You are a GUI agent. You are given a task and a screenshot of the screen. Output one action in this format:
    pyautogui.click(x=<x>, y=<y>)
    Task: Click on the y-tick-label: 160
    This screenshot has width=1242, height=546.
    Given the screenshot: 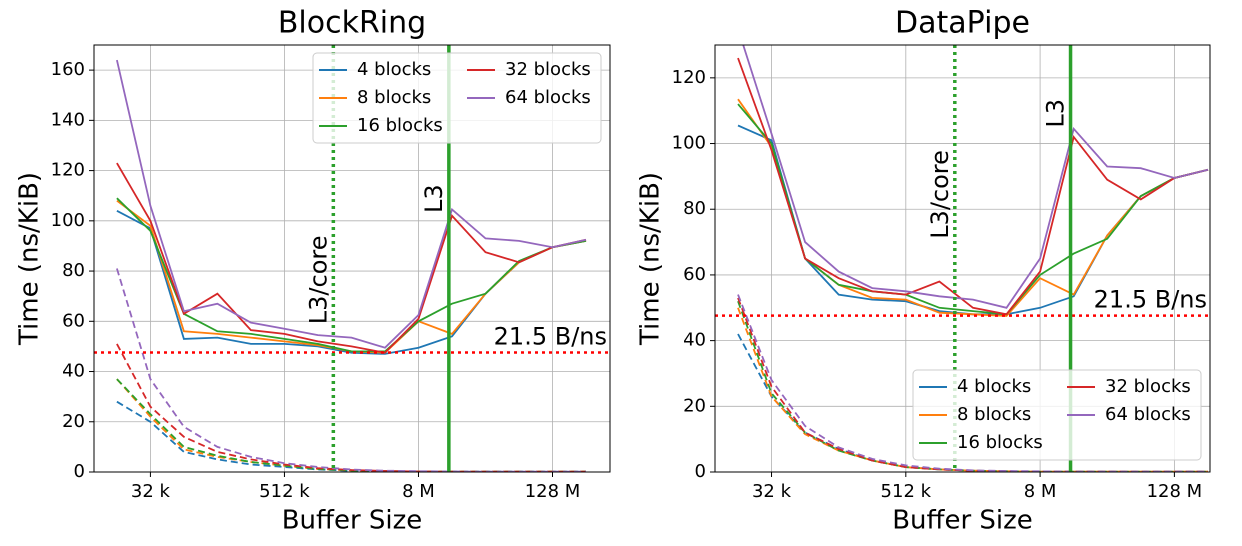 What is the action you would take?
    pyautogui.click(x=68, y=69)
    